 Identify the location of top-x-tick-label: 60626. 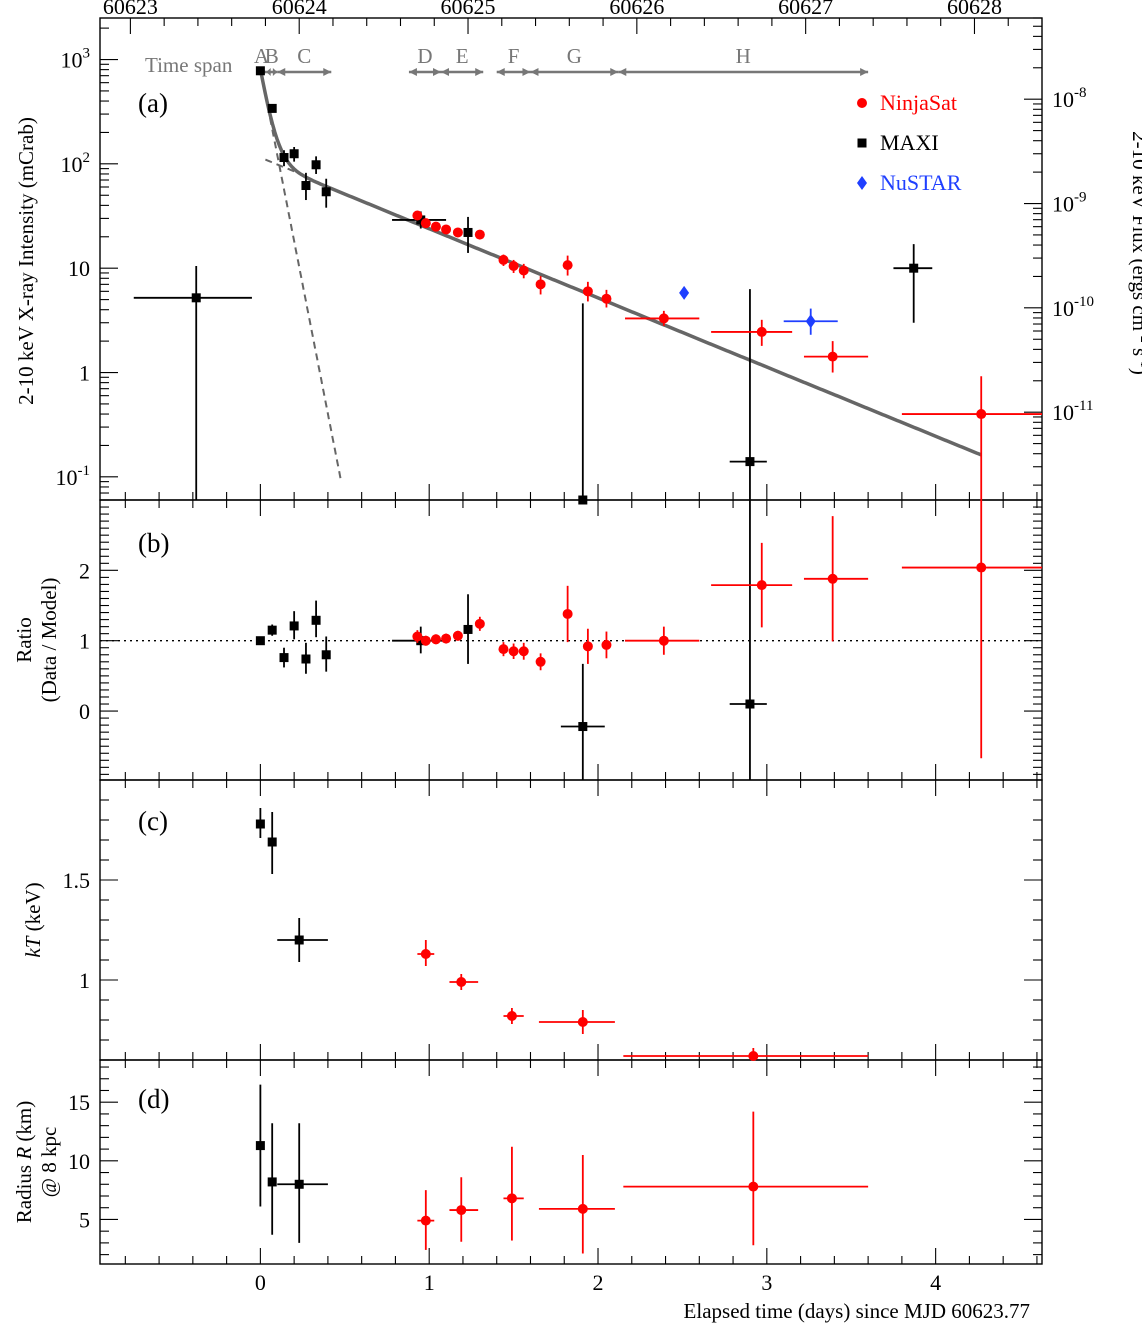
(636, 9).